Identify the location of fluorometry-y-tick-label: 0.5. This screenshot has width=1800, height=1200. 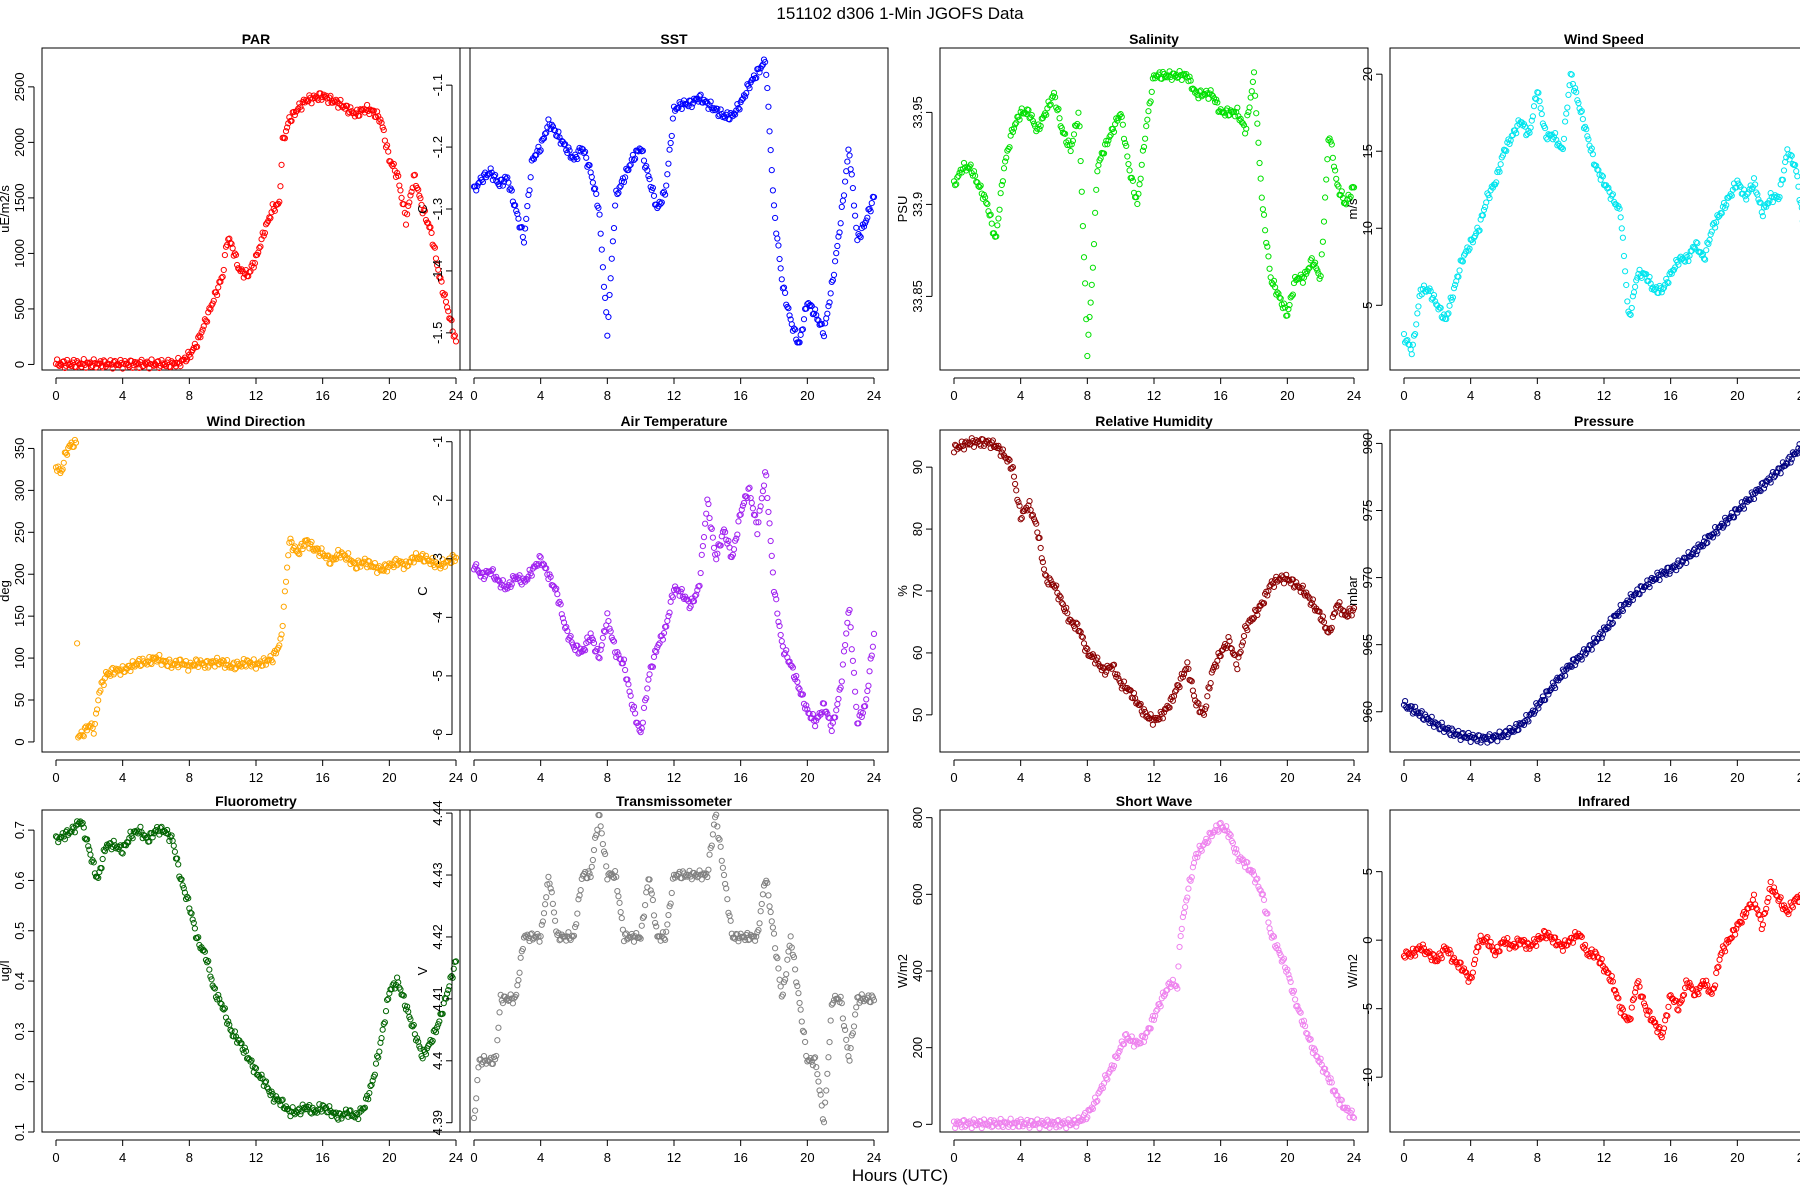
(19, 931).